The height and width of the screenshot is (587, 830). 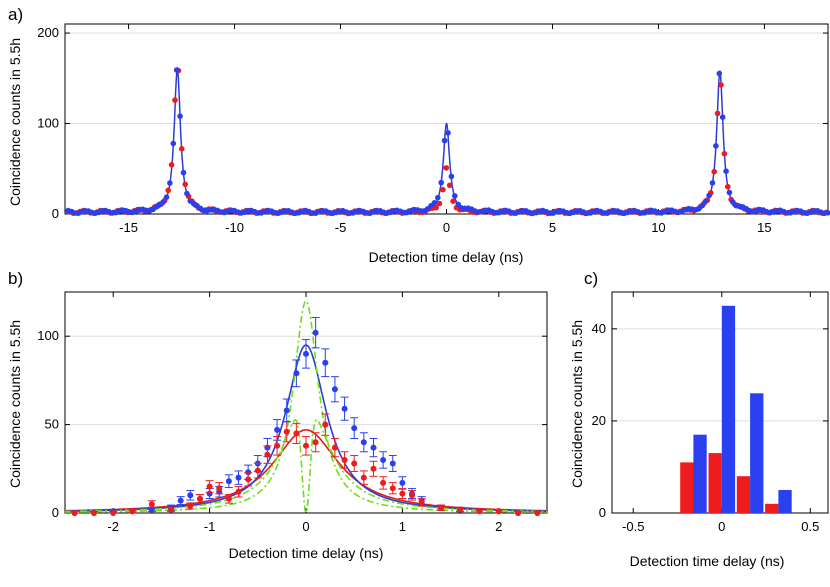 I want to click on green-dashdot-dip-curve, so click(x=306, y=467).